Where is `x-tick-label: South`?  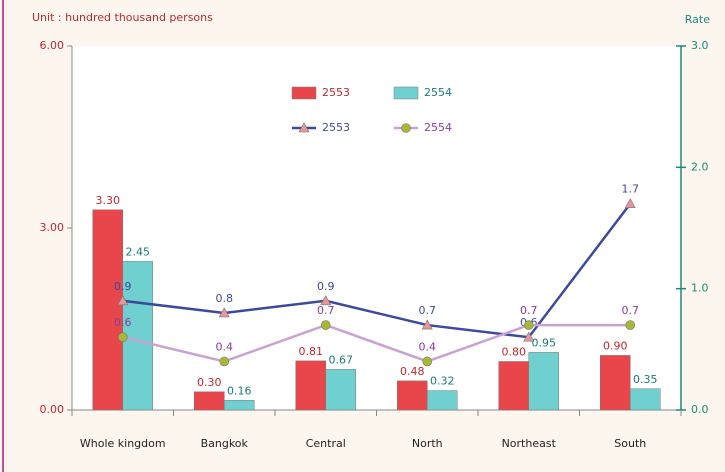 x-tick-label: South is located at coordinates (630, 443).